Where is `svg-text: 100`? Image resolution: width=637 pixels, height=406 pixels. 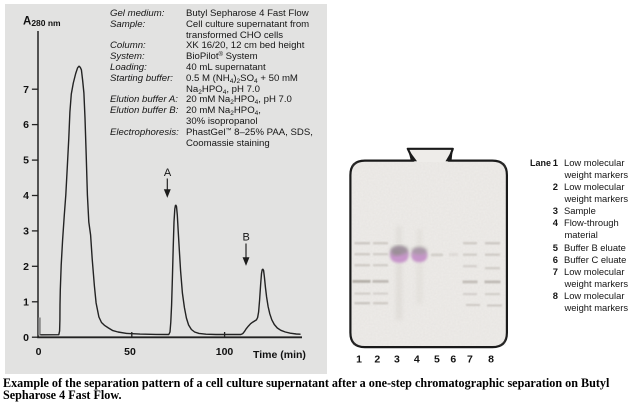
svg-text: 100 is located at coordinates (225, 352).